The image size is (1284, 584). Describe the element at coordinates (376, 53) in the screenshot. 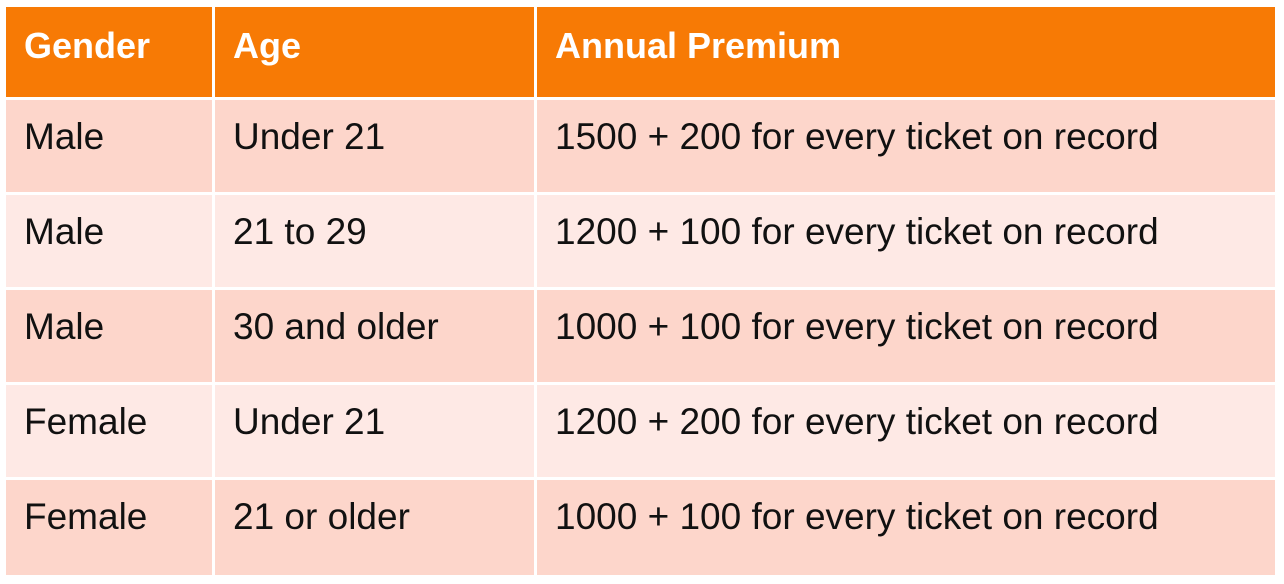

I see `header-age: Age` at that location.